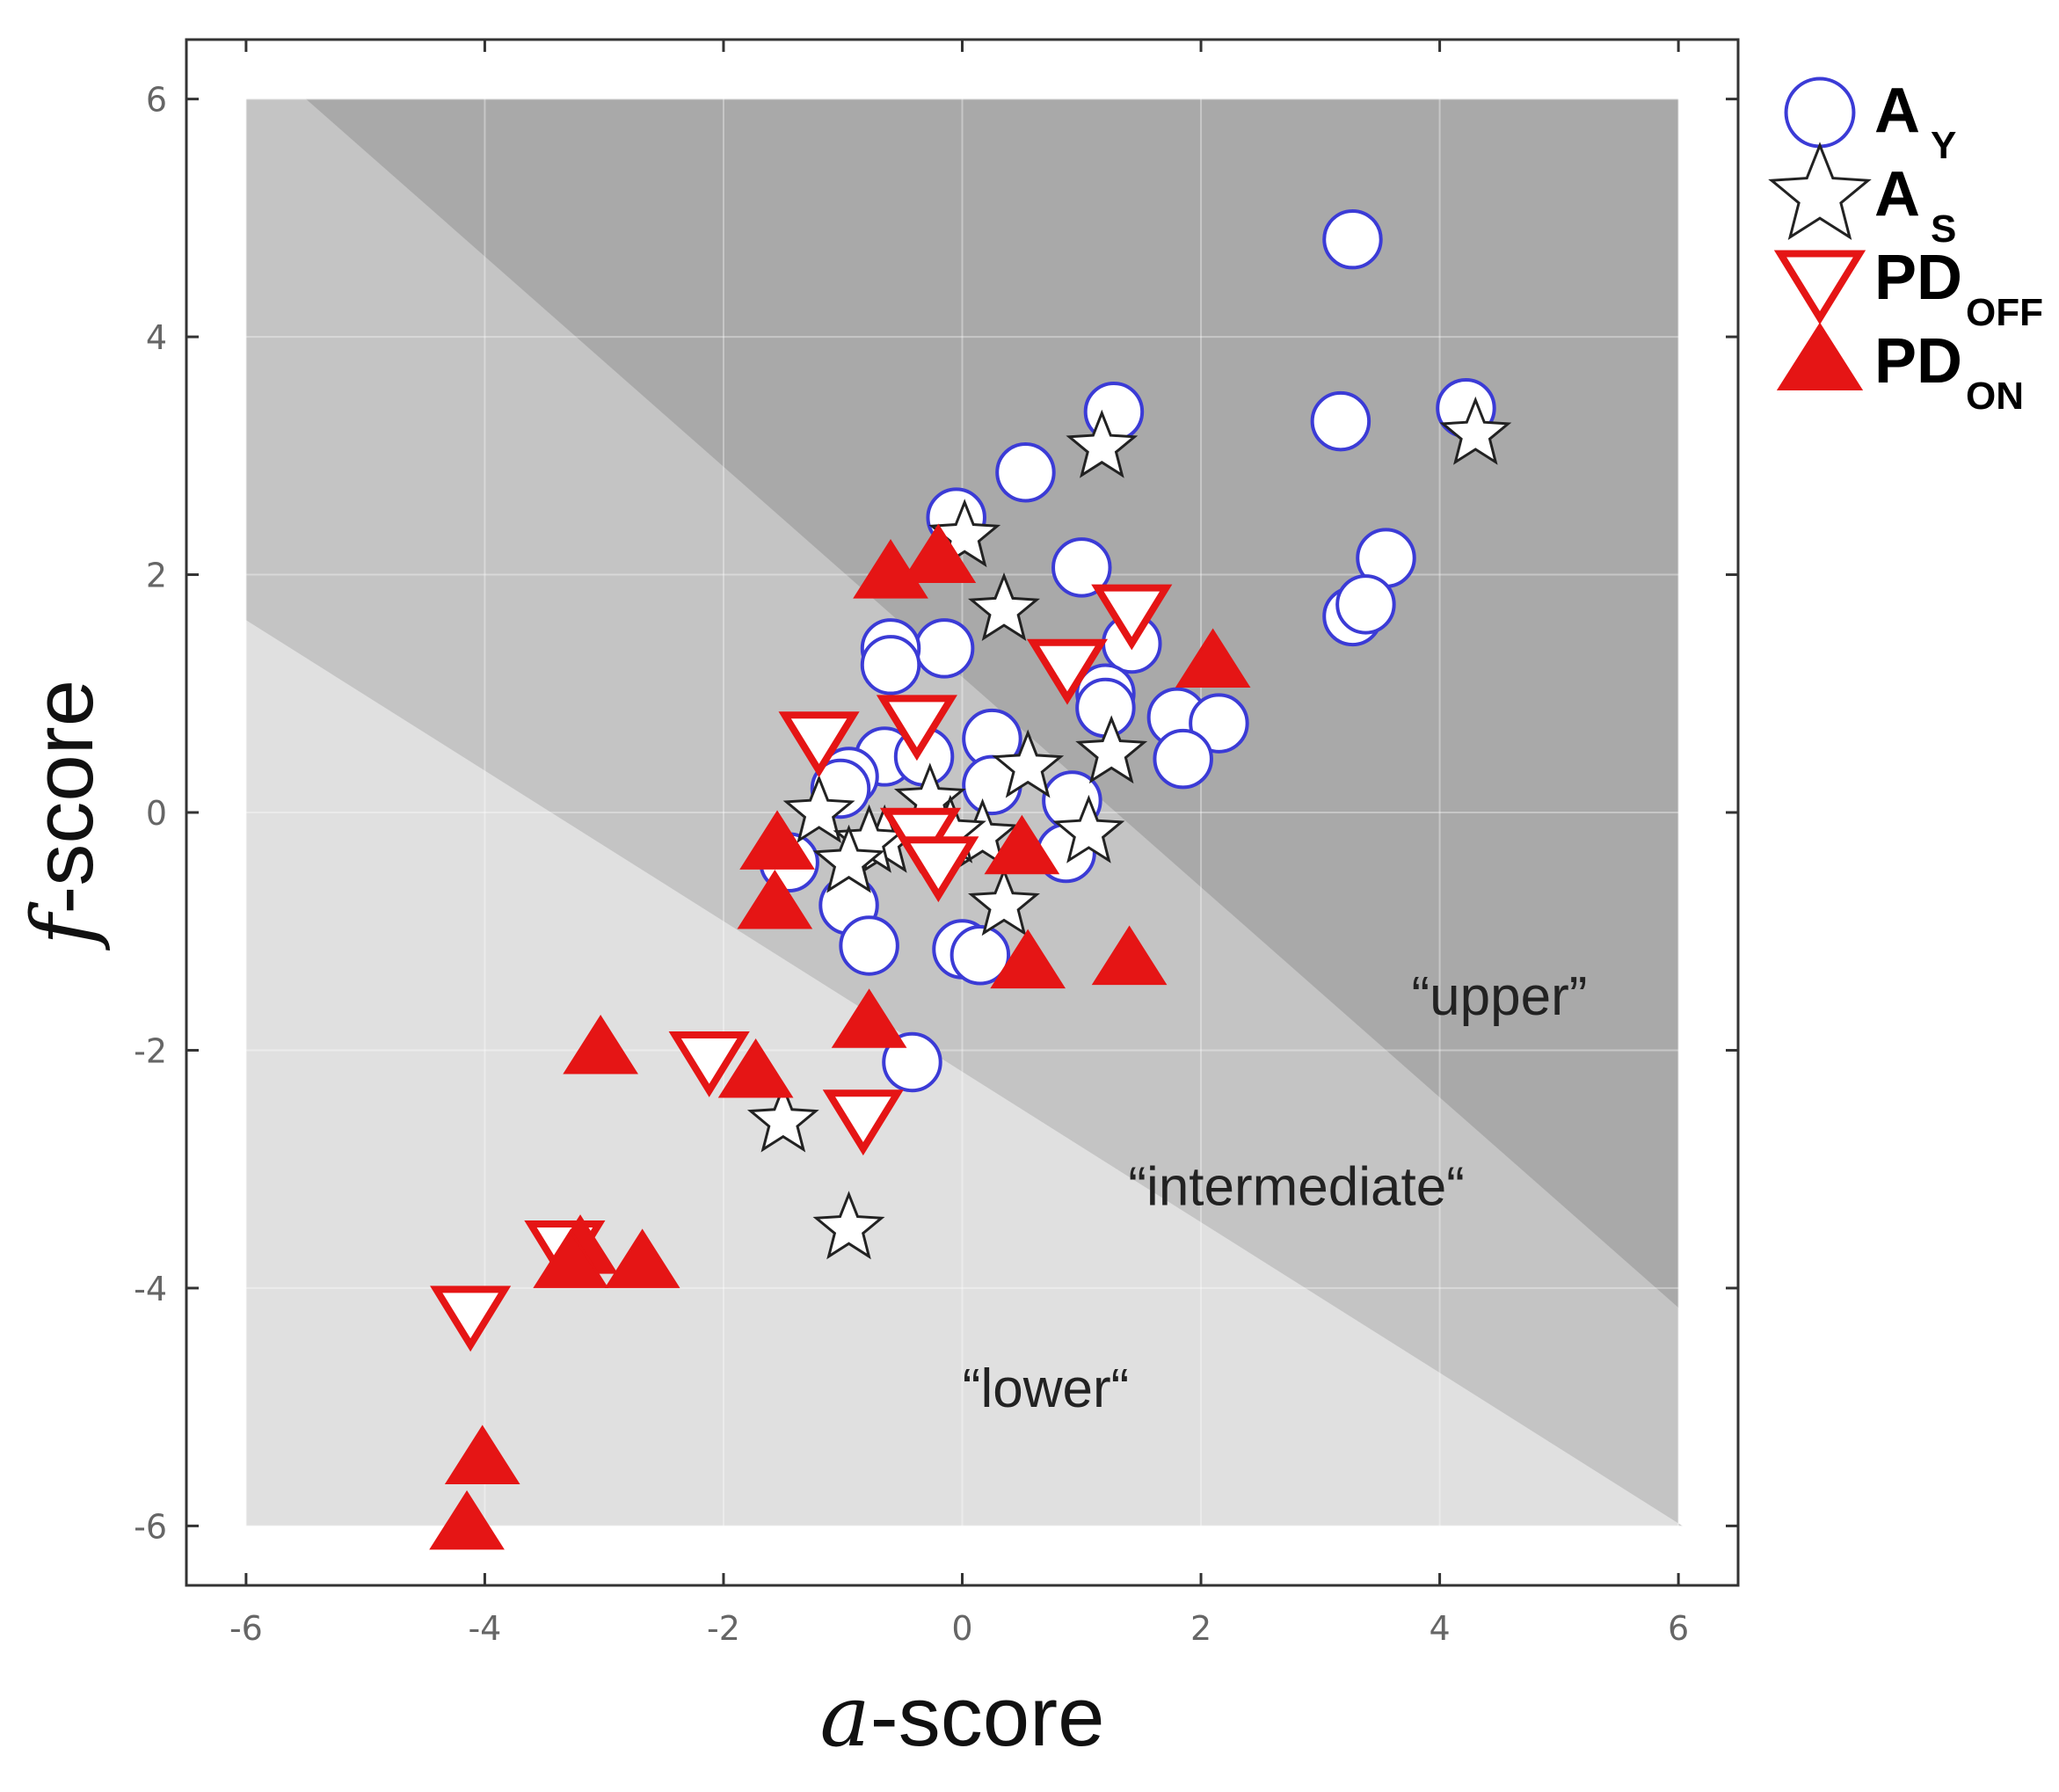 The image size is (2059, 1792). What do you see at coordinates (1820, 191) in the screenshot?
I see `legend-marker-a-s` at bounding box center [1820, 191].